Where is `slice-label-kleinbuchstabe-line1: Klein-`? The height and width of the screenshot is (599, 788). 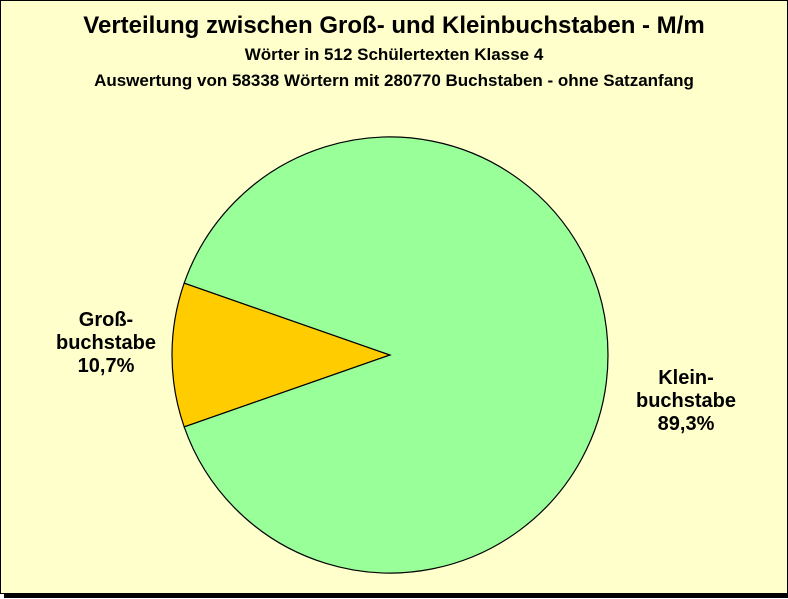 slice-label-kleinbuchstabe-line1: Klein- is located at coordinates (686, 378).